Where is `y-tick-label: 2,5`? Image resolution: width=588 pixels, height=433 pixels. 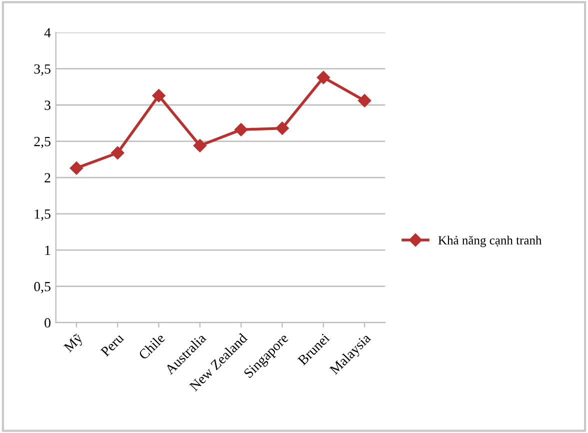 y-tick-label: 2,5 is located at coordinates (42, 142).